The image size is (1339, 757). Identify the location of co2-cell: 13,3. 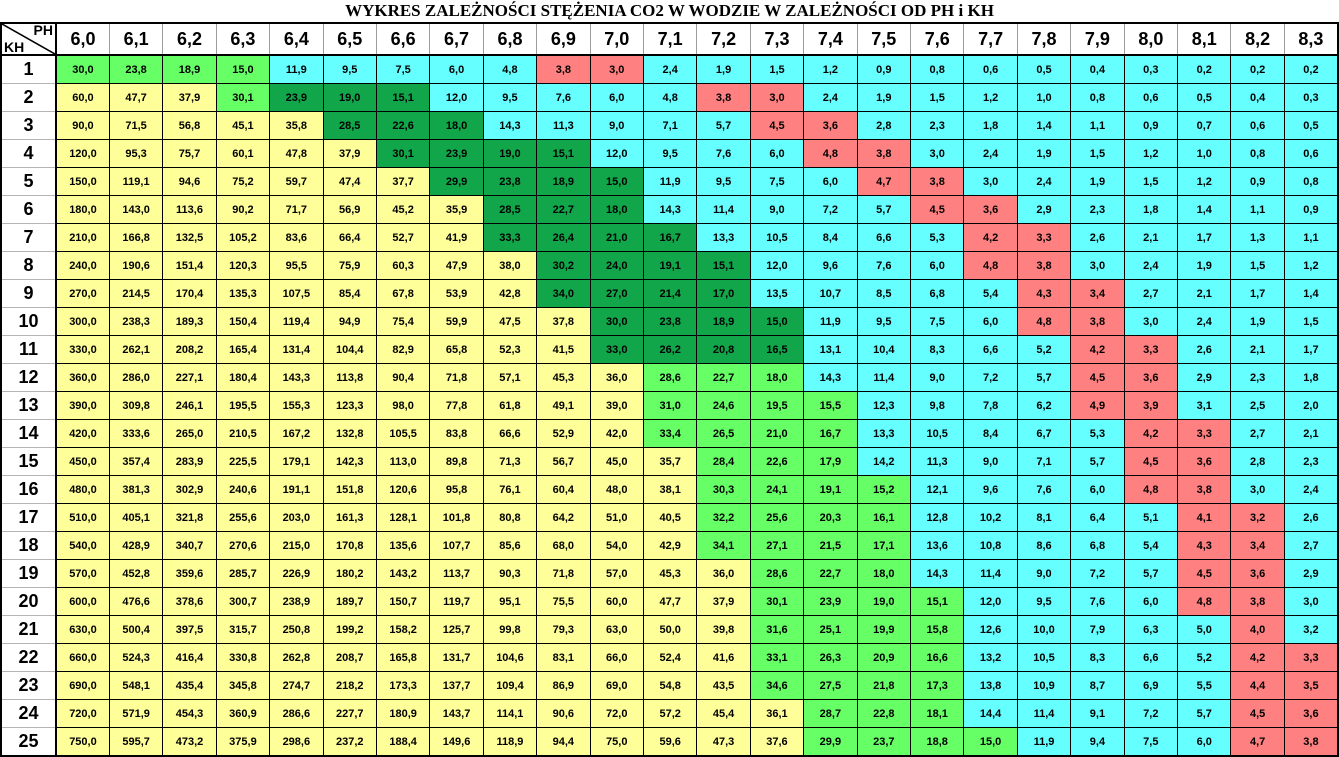
(723, 237).